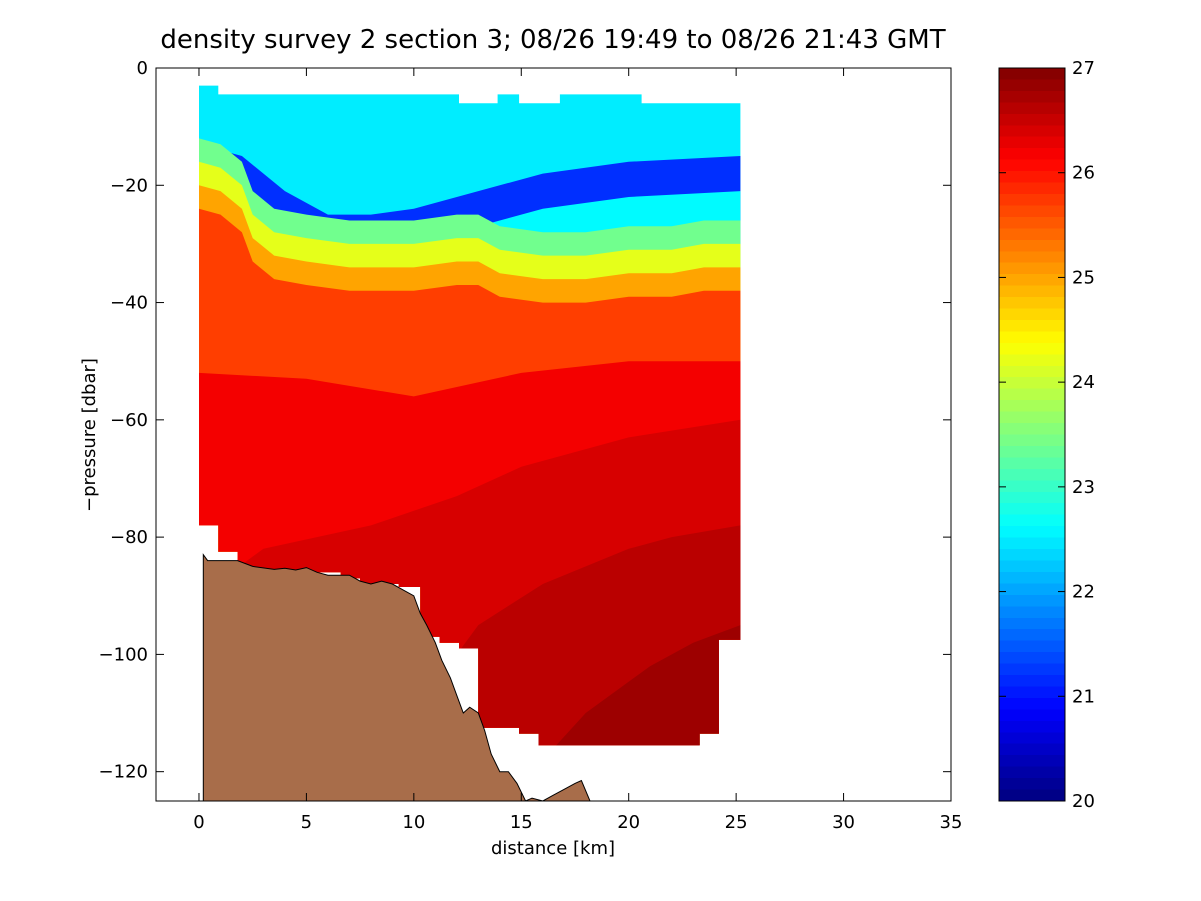 The image size is (1201, 901). Describe the element at coordinates (129, 537) in the screenshot. I see `y-tick-label: −80` at that location.